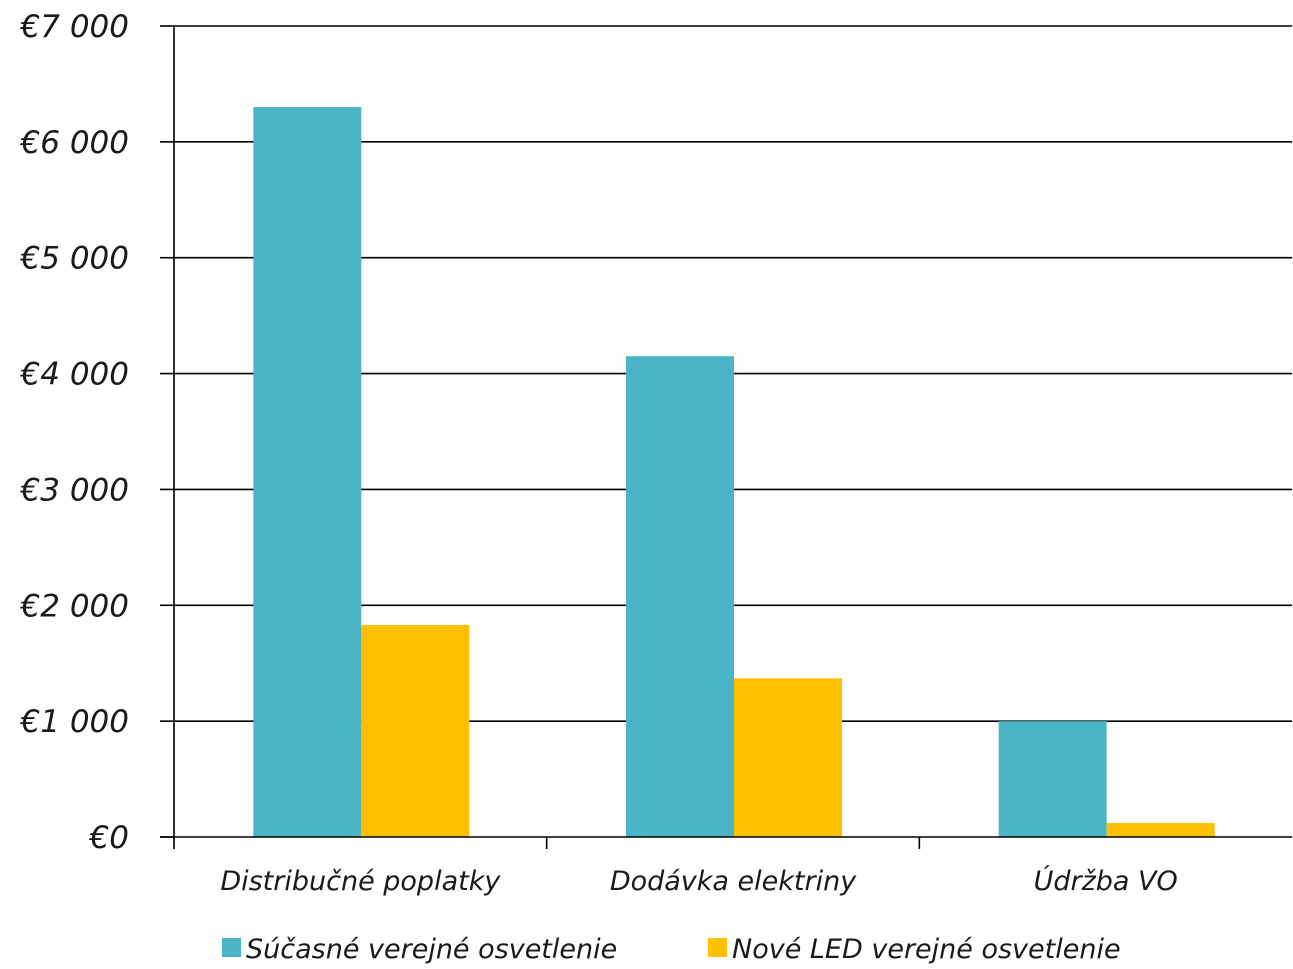 The height and width of the screenshot is (969, 1293). What do you see at coordinates (733, 881) in the screenshot?
I see `x-category-label: Dodávka elektriny` at bounding box center [733, 881].